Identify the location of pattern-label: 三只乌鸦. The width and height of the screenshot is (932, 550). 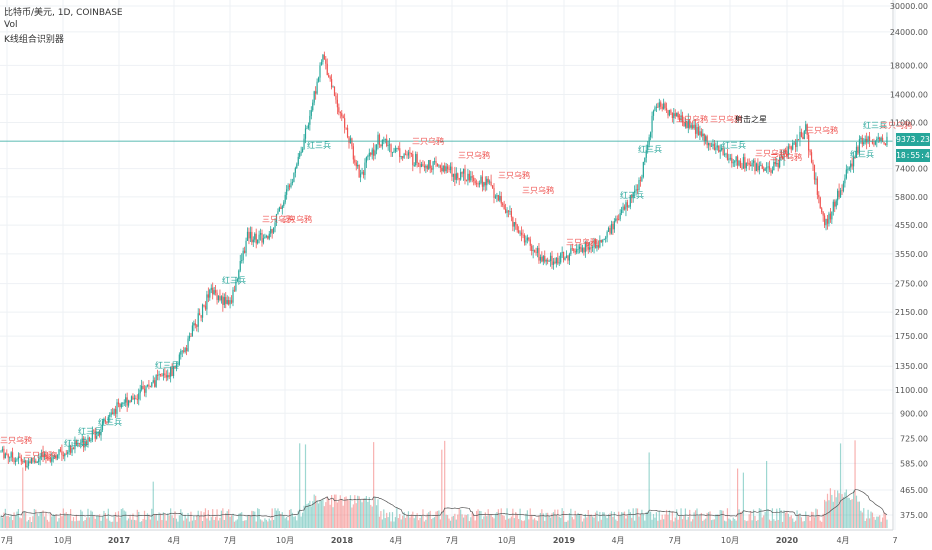
(474, 155).